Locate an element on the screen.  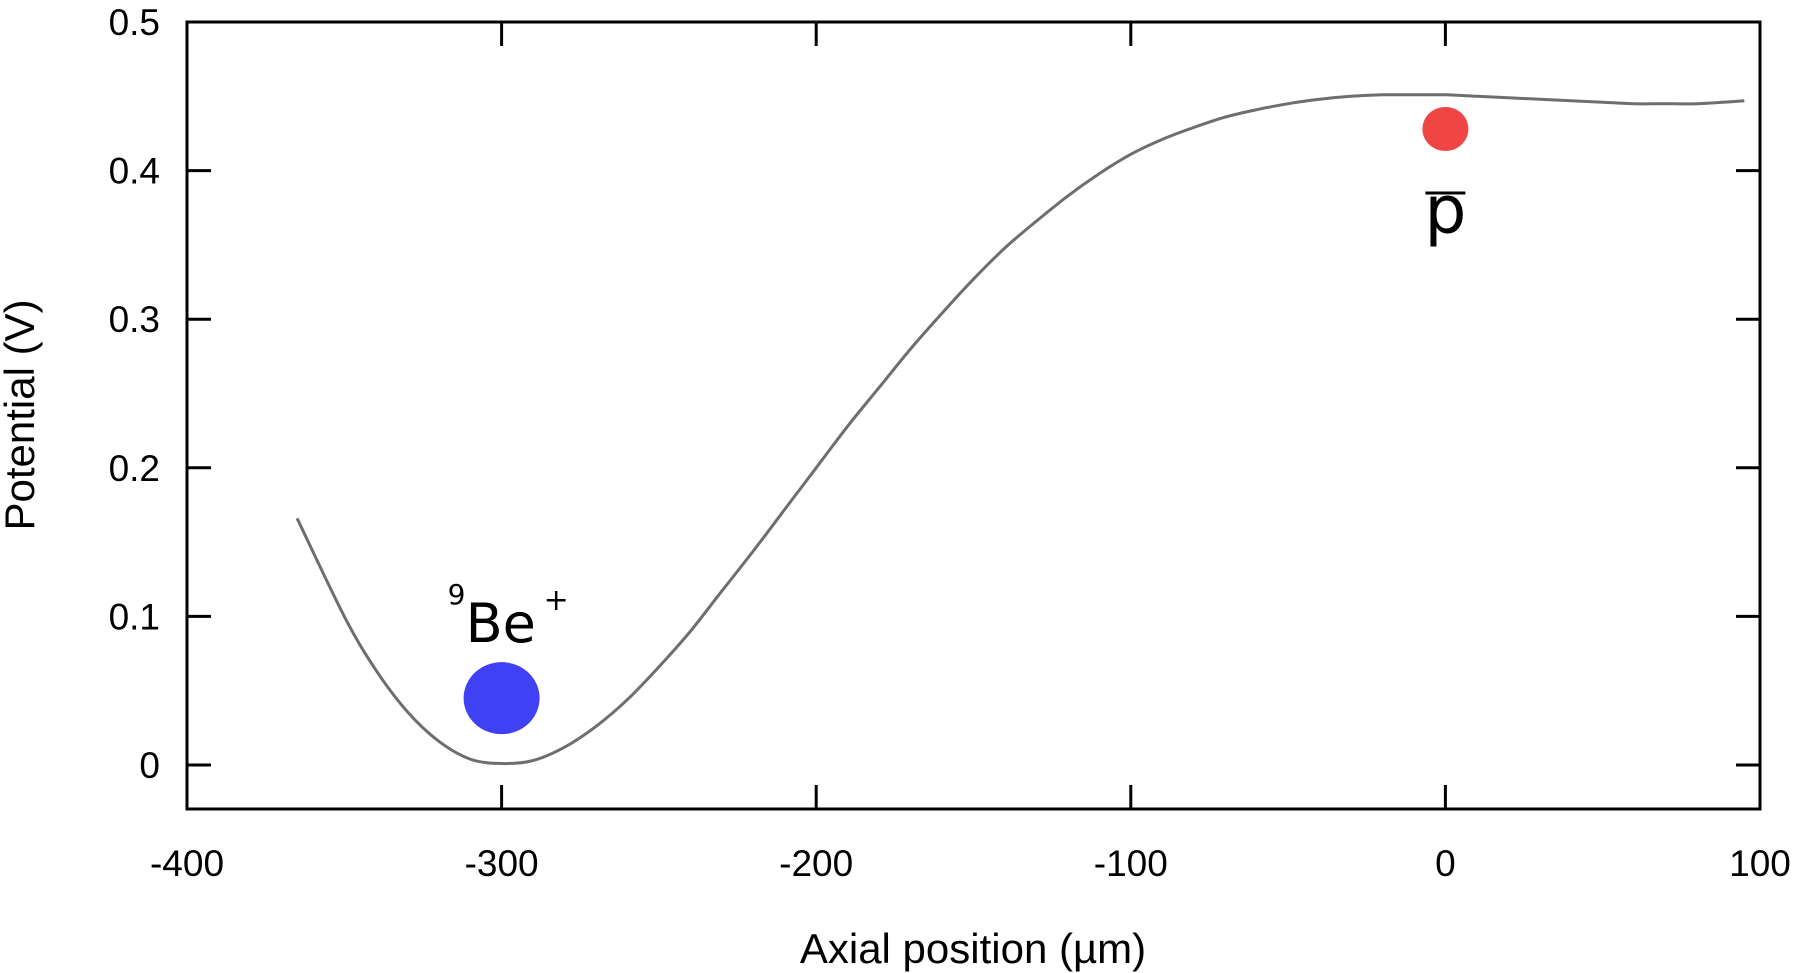
y-tick-label: 0.1 is located at coordinates (134, 616).